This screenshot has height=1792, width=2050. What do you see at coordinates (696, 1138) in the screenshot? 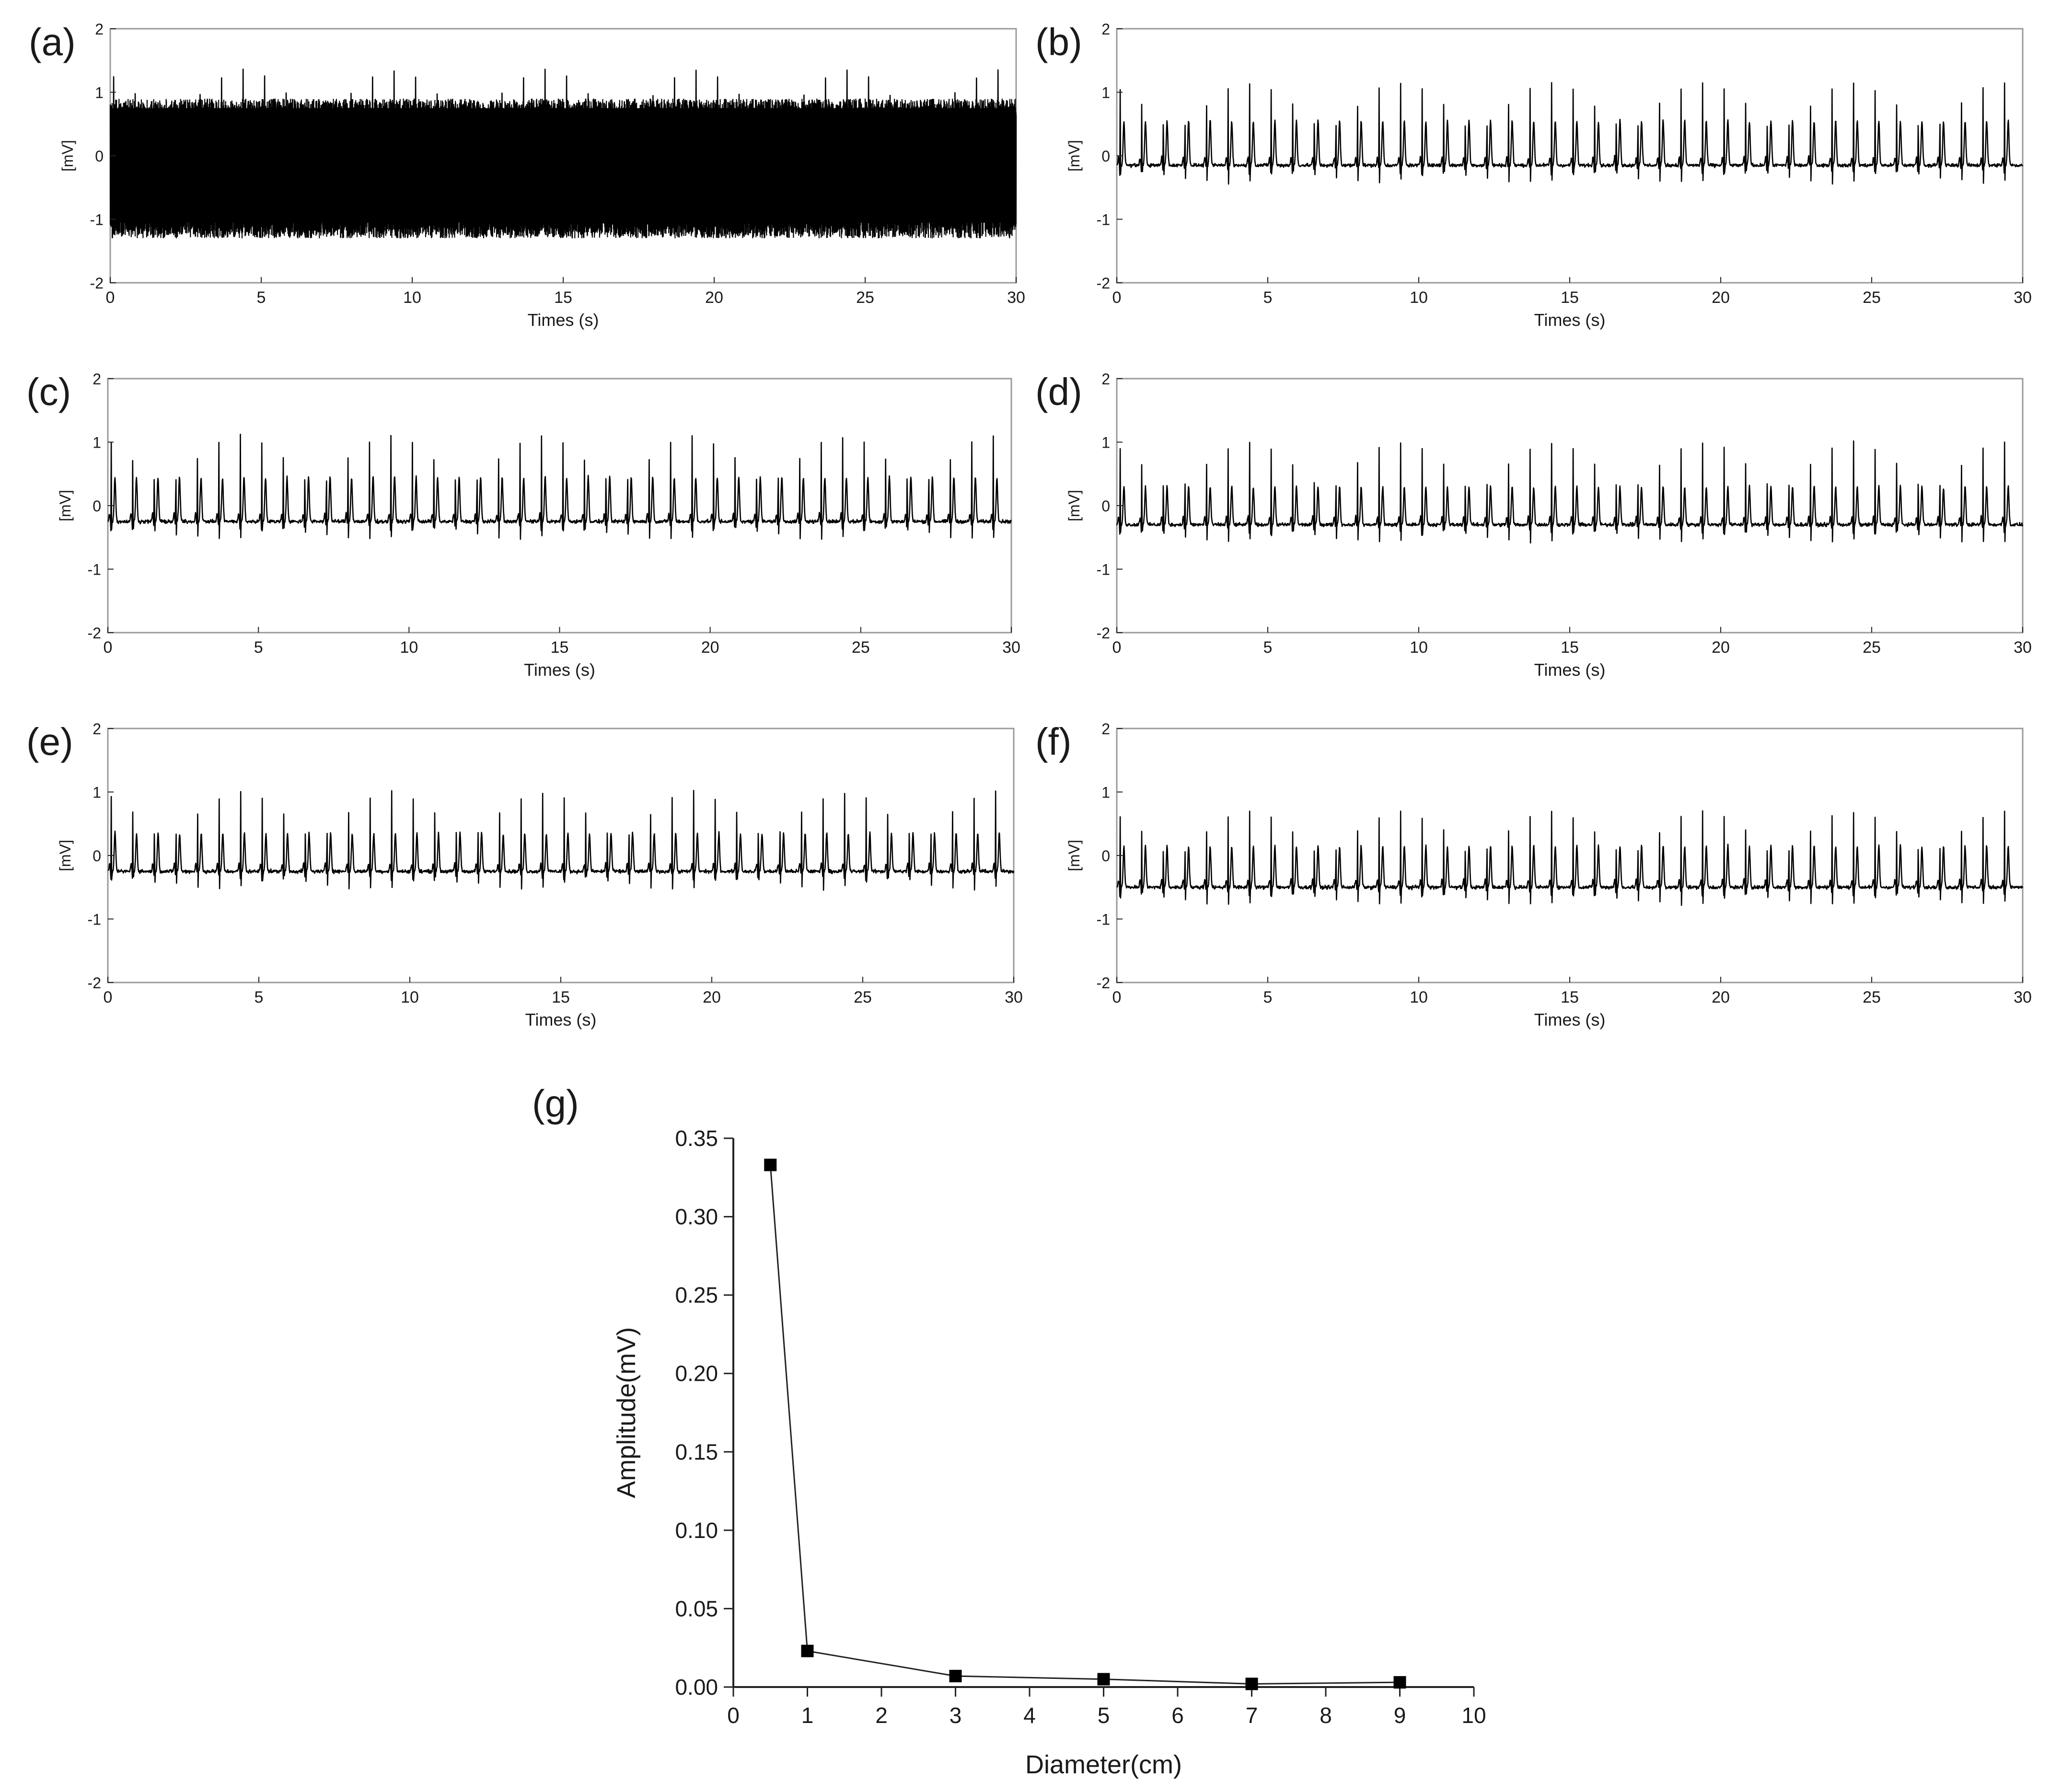
I see `y-tick-label: 0.35` at bounding box center [696, 1138].